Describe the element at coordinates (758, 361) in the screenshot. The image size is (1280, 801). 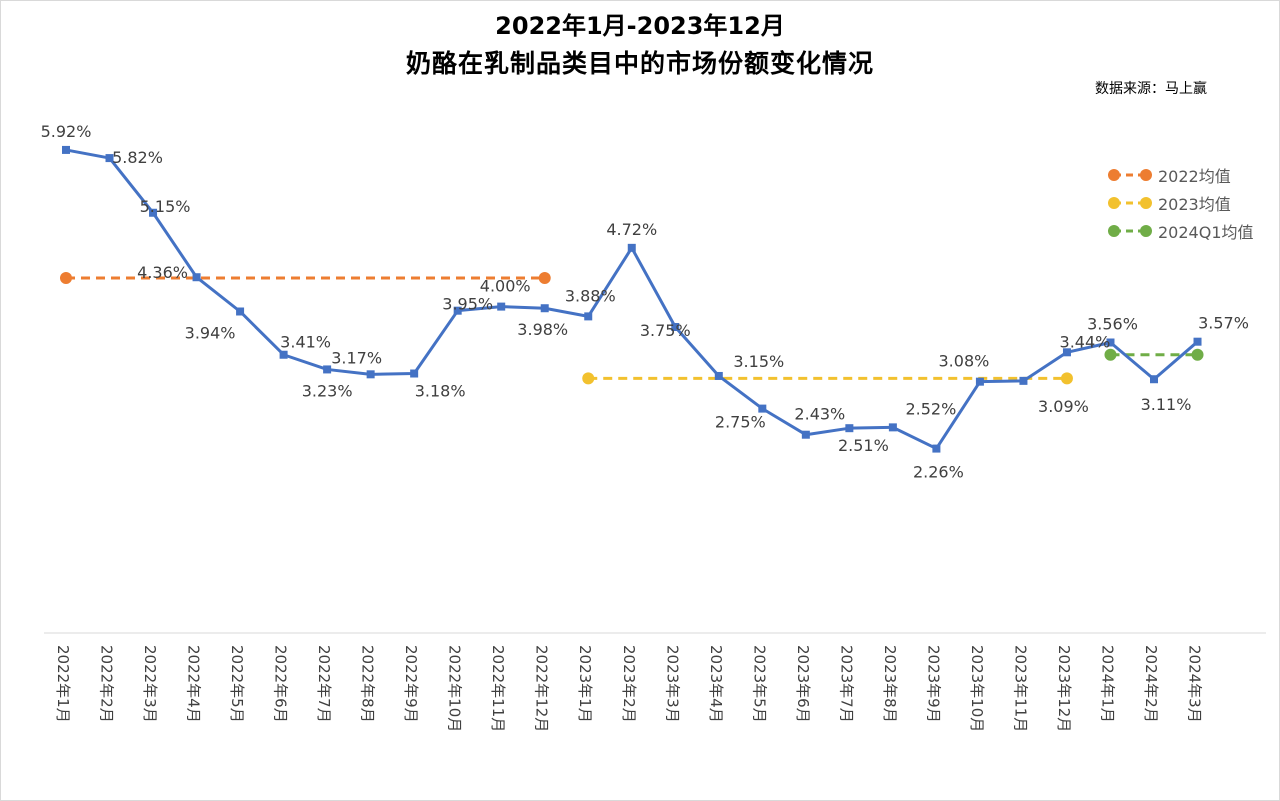
I see `data-label: 3.15%` at that location.